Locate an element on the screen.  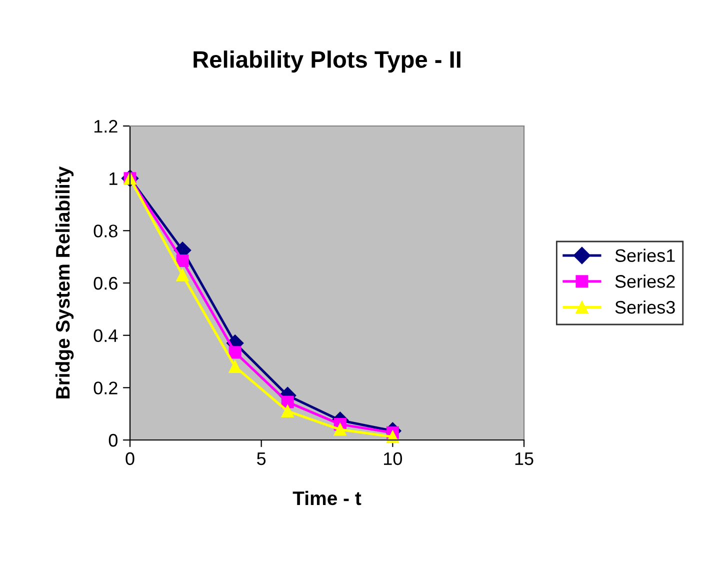
y-tick-label: 0.6 is located at coordinates (106, 283).